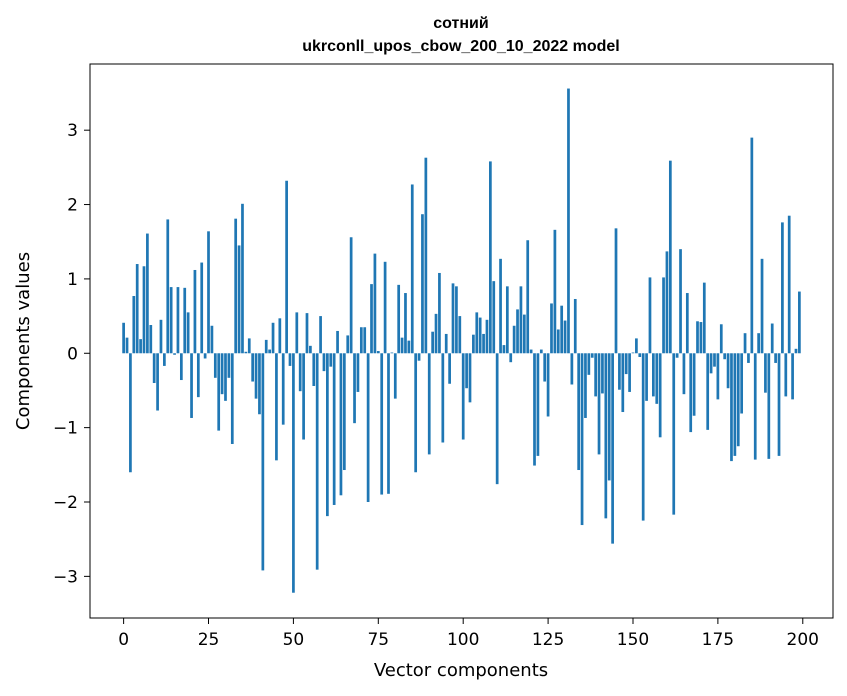 This screenshot has height=696, width=847. Describe the element at coordinates (460, 23) in the screenshot. I see `chart-title-line1: сотний` at that location.